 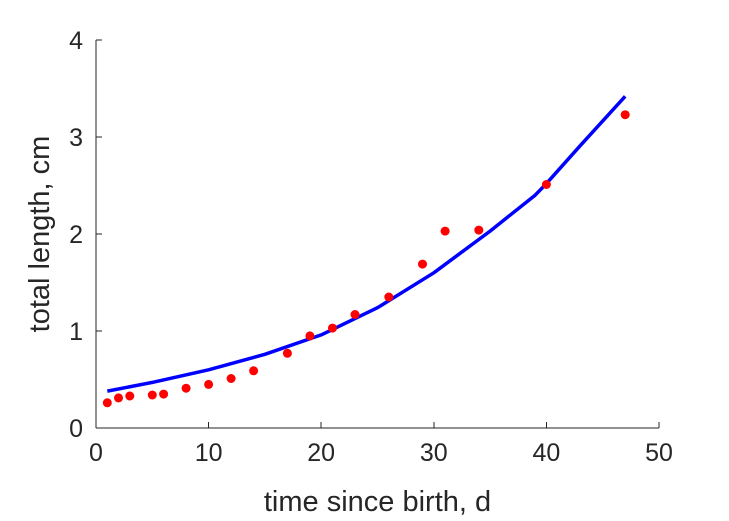 What do you see at coordinates (381, 444) in the screenshot?
I see `x-axis-ticks: 0 10 20 30 40 50` at bounding box center [381, 444].